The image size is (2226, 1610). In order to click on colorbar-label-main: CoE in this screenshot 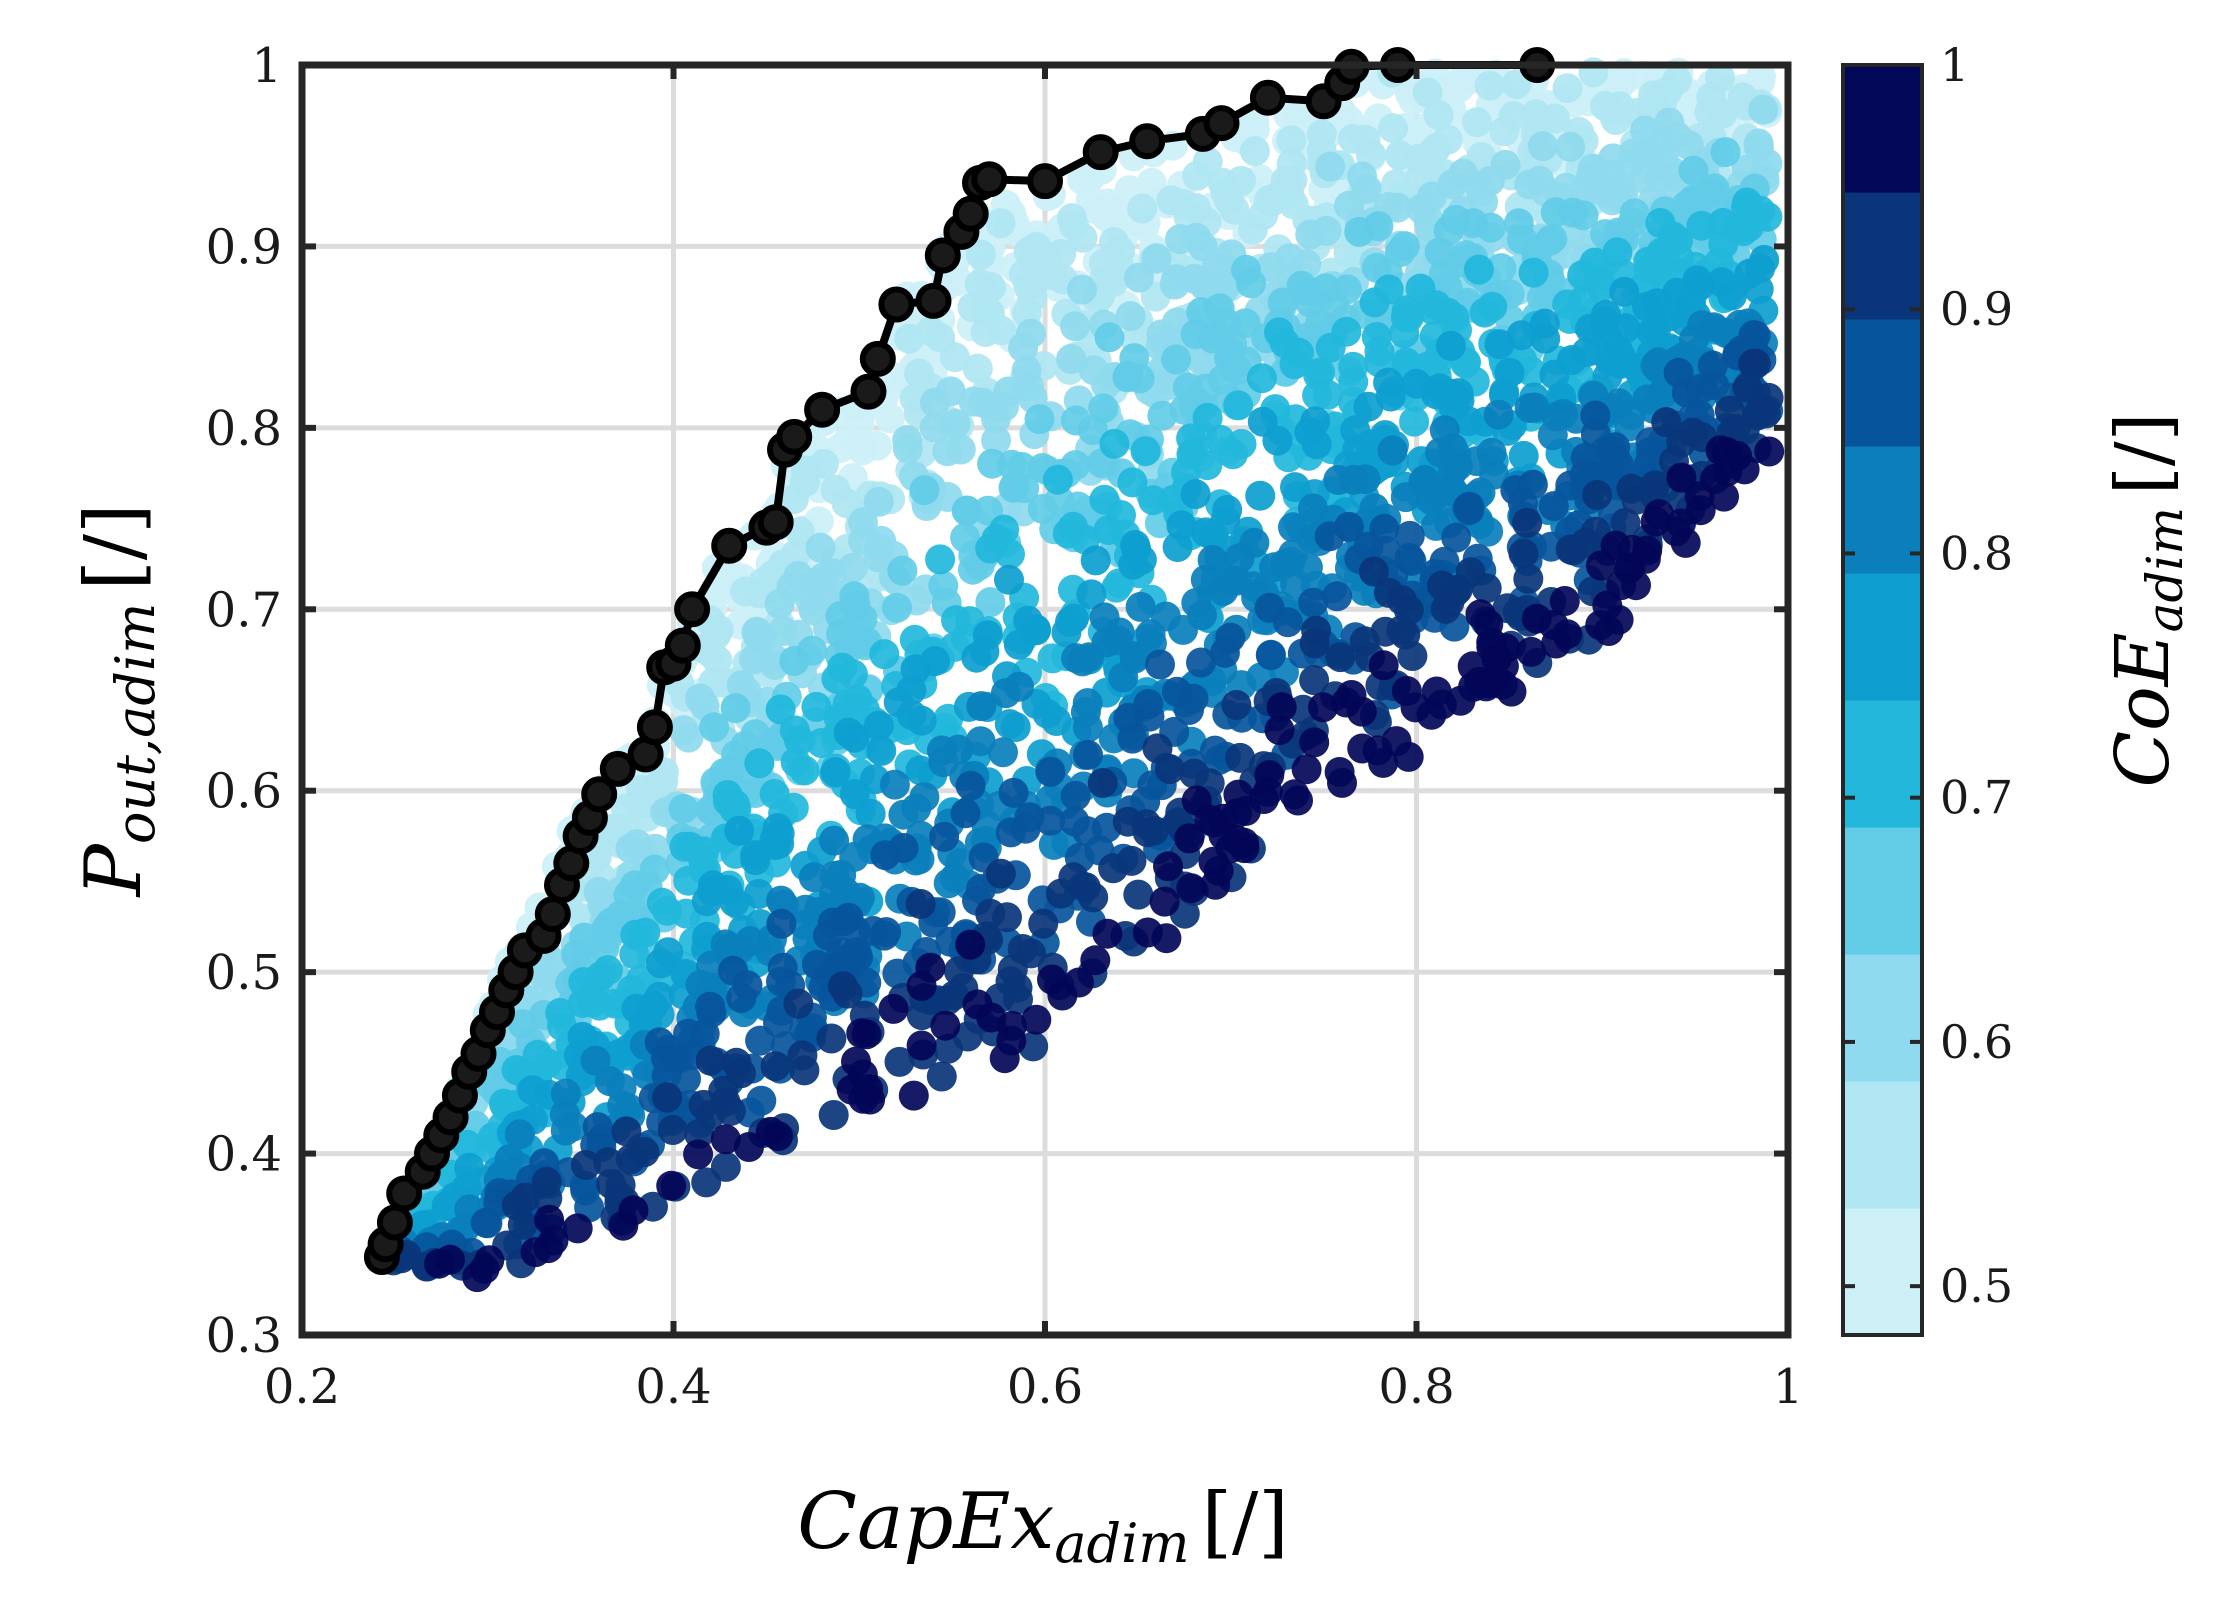, I will do `click(2143, 709)`.